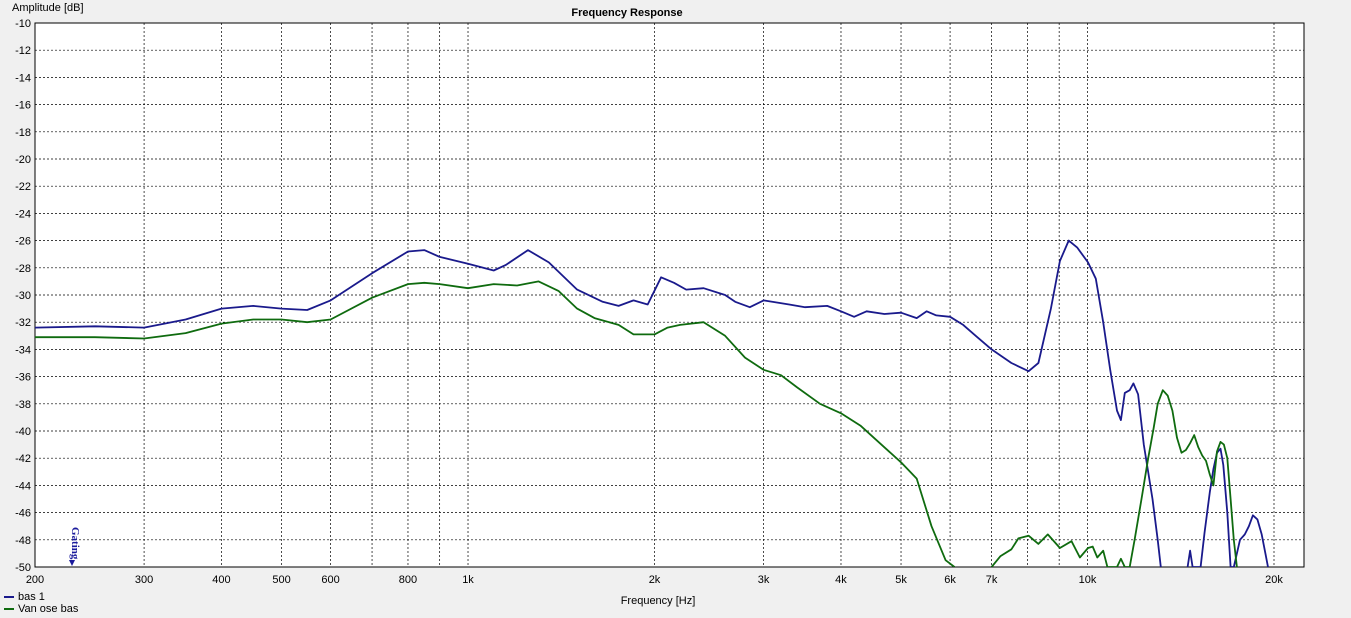 The height and width of the screenshot is (618, 1351). I want to click on y-tick-label: -22, so click(23, 187).